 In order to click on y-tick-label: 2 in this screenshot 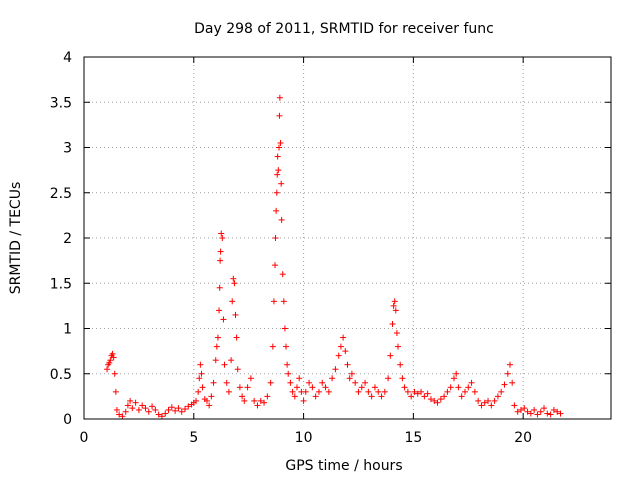, I will do `click(67, 239)`.